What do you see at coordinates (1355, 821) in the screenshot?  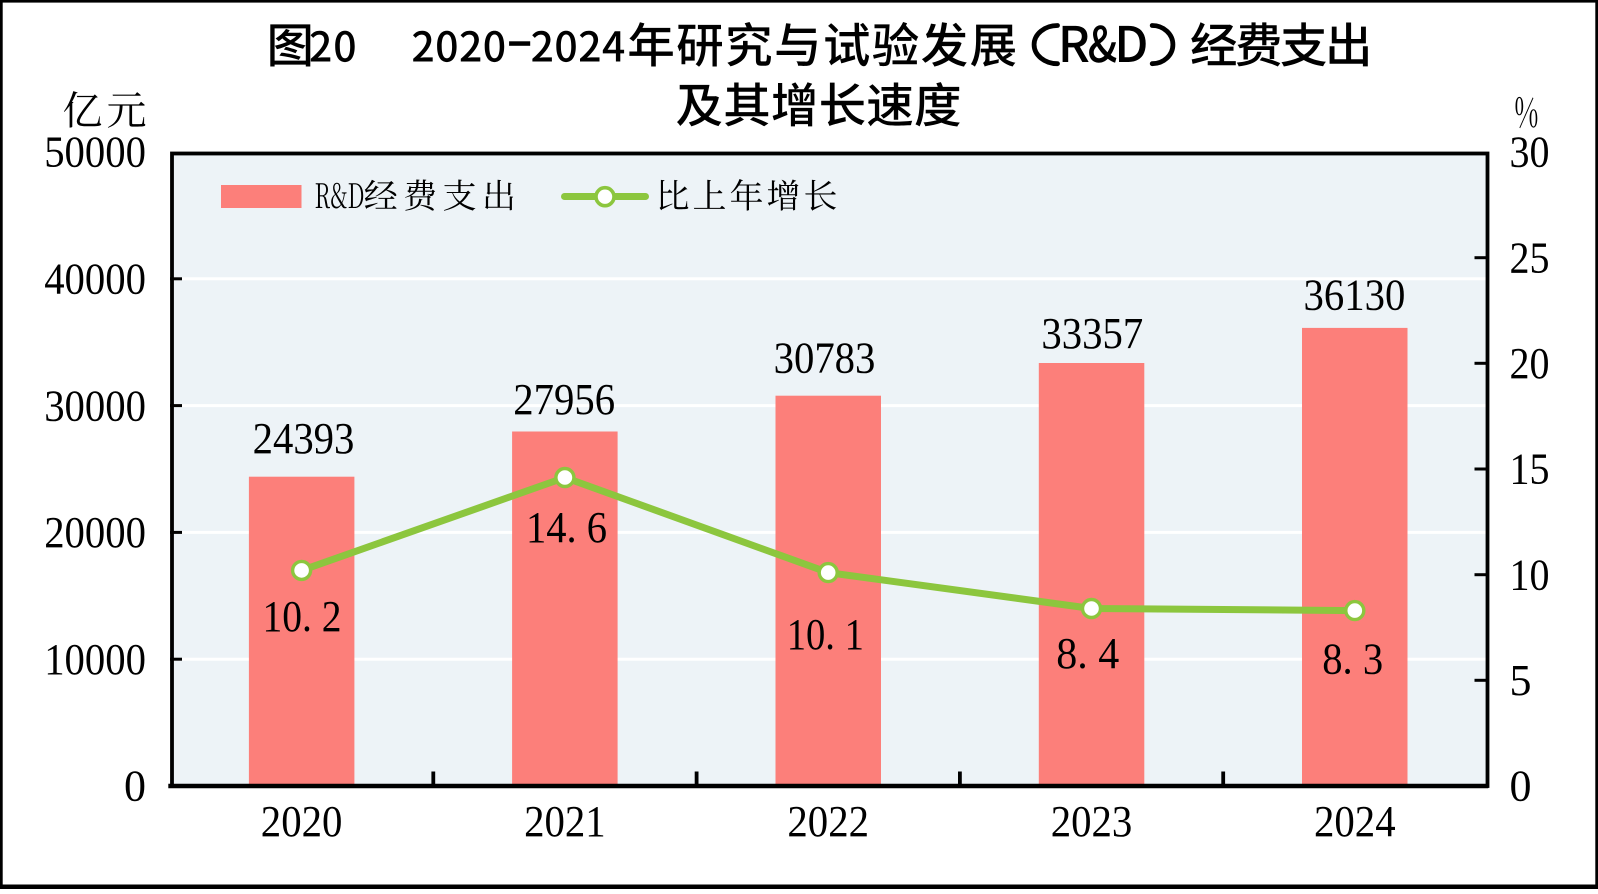 I see `svg-text: 2024` at bounding box center [1355, 821].